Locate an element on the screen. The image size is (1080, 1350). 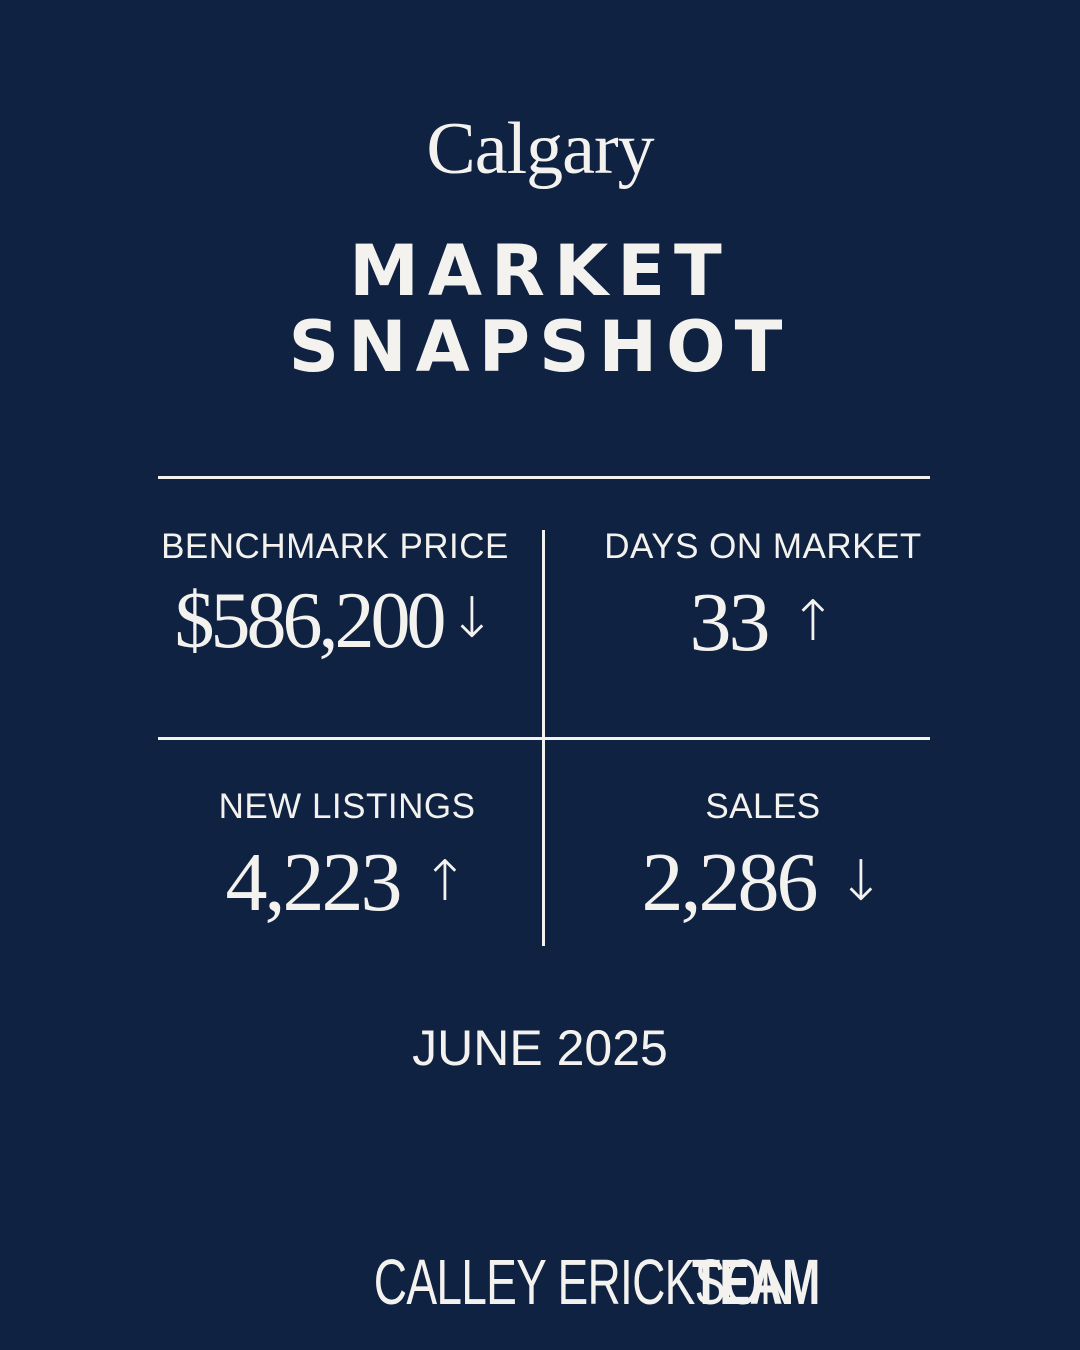
stat-sales: SALES 2,286 ↓ is located at coordinates (763, 856).